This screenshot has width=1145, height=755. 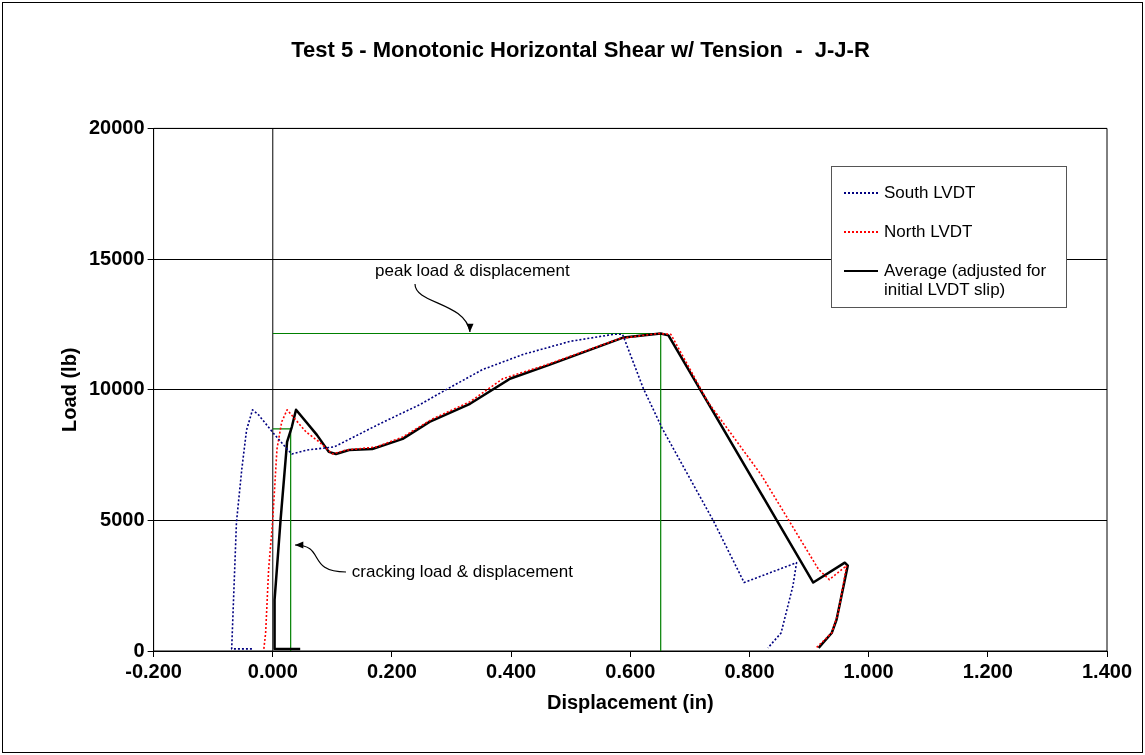 What do you see at coordinates (272, 670) in the screenshot?
I see `x-tick-label: 0.000` at bounding box center [272, 670].